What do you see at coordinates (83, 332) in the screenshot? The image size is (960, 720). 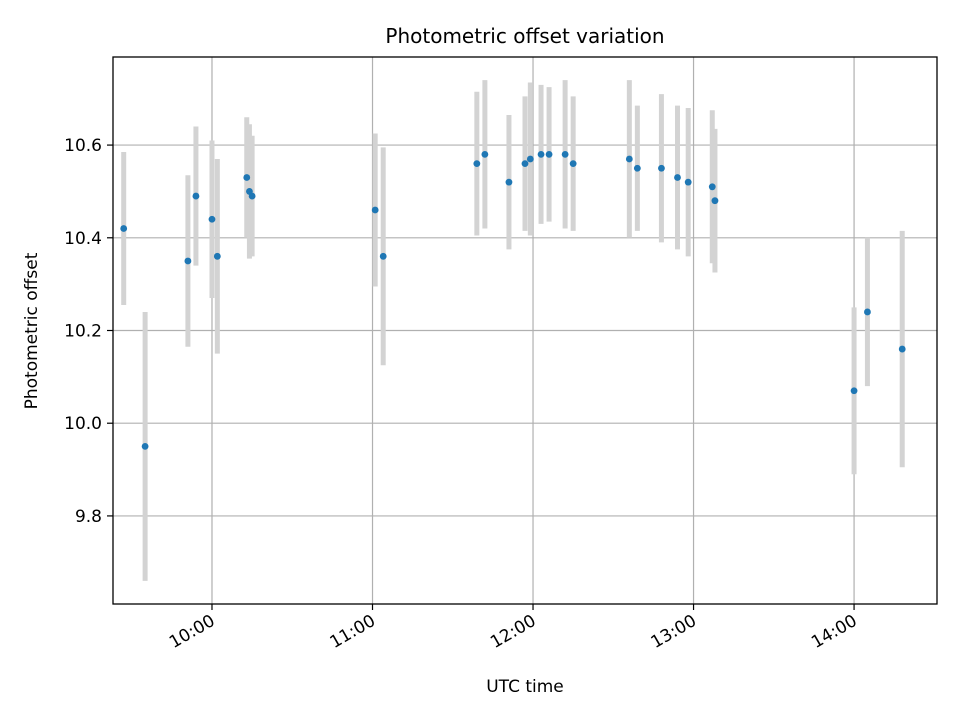 I see `y-tick-label: 10.2` at bounding box center [83, 332].